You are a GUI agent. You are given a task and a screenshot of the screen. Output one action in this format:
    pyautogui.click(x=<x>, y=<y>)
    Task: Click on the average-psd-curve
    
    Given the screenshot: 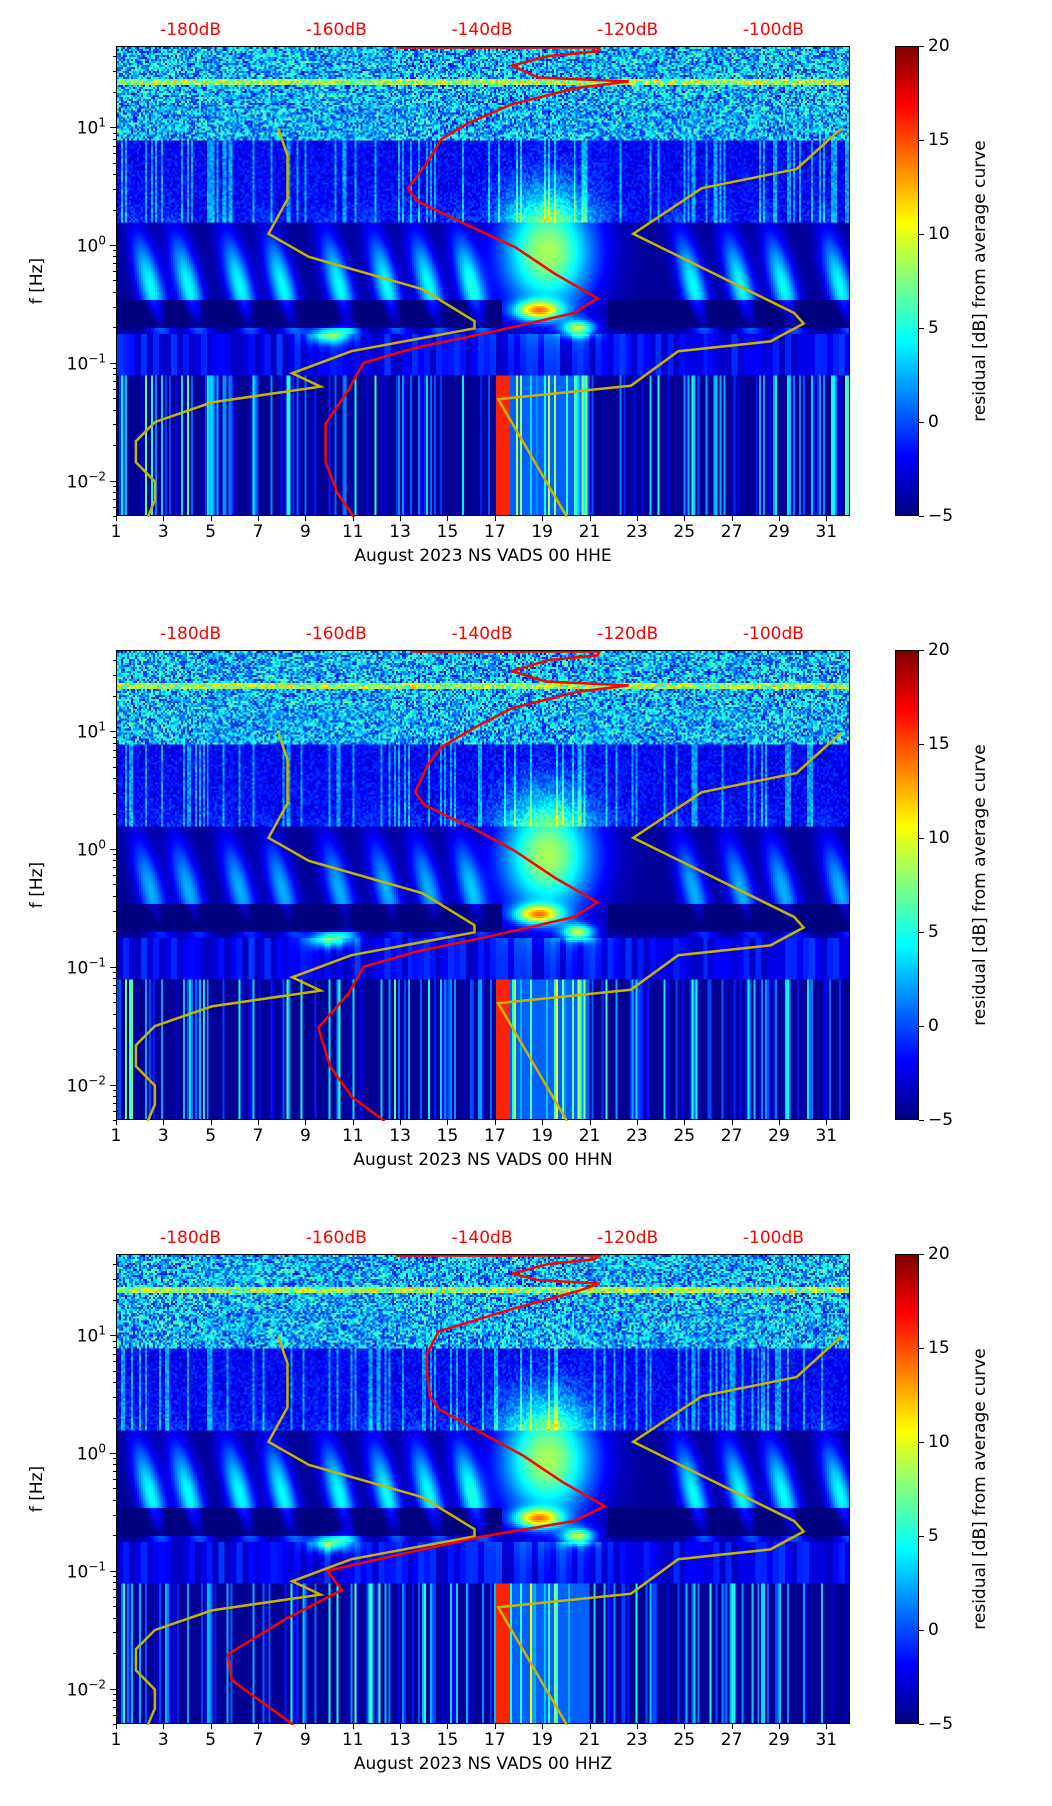 What is the action you would take?
    pyautogui.click(x=476, y=282)
    